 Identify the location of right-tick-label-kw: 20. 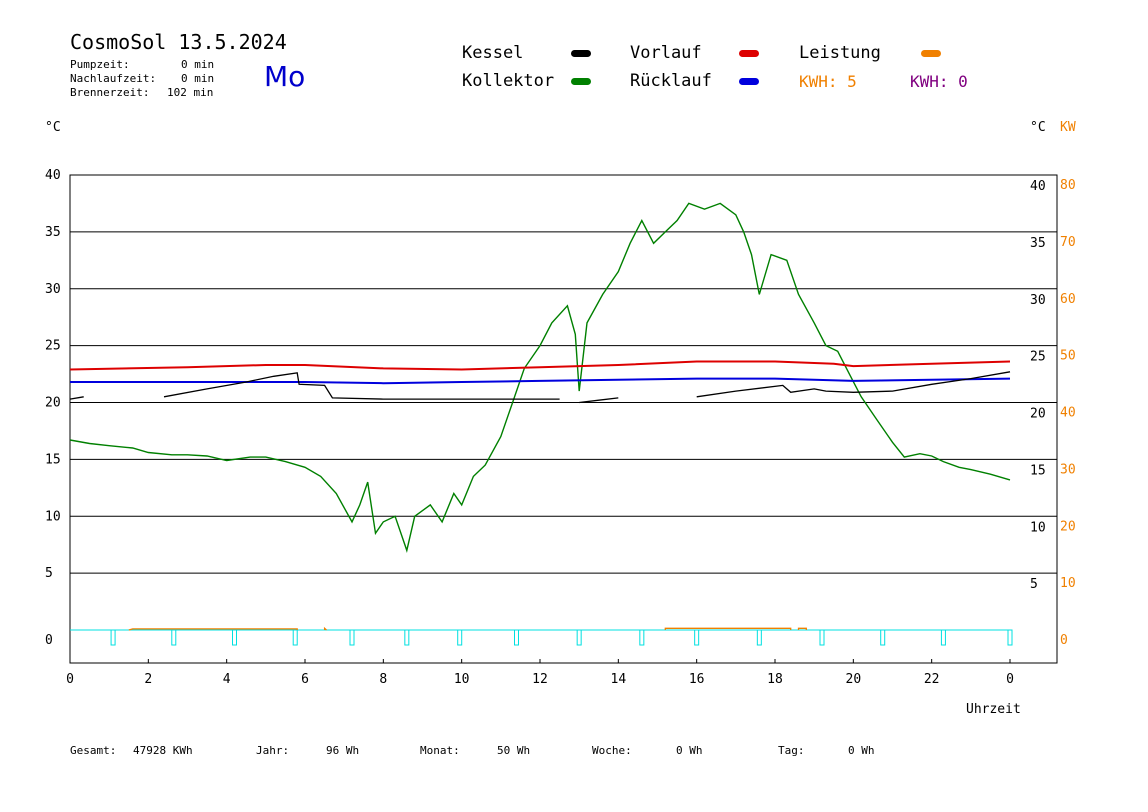
(1068, 526).